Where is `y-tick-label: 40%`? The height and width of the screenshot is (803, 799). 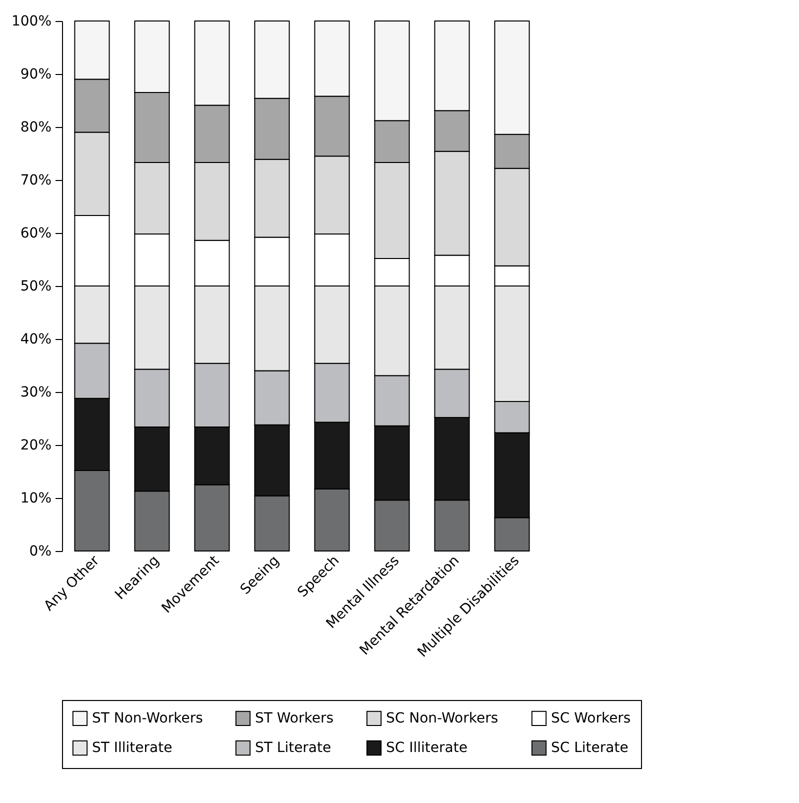 y-tick-label: 40% is located at coordinates (36, 340).